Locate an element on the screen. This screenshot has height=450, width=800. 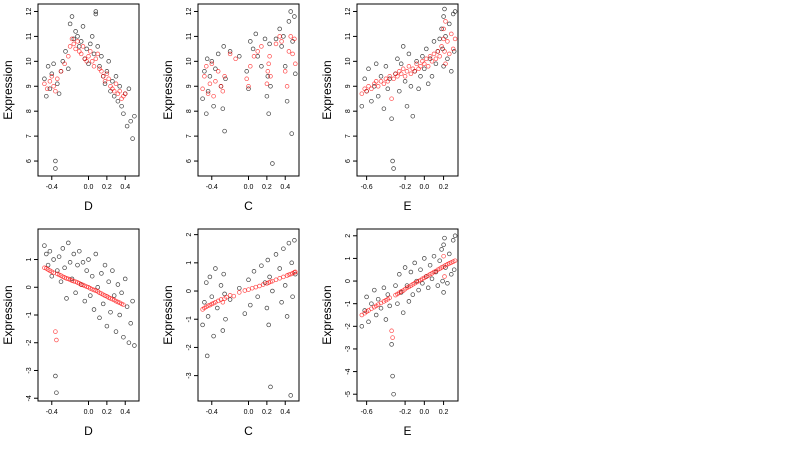
y-tick-label: -2 is located at coordinates (348, 326).